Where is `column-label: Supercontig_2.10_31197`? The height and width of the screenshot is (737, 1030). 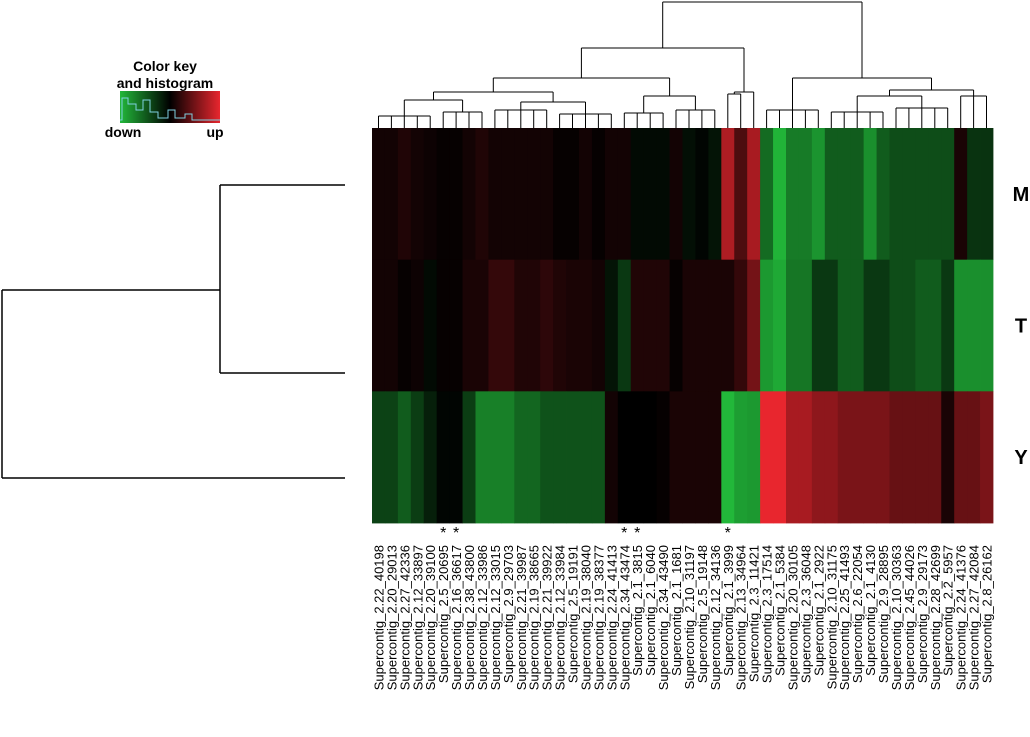 column-label: Supercontig_2.10_31197 is located at coordinates (689, 617).